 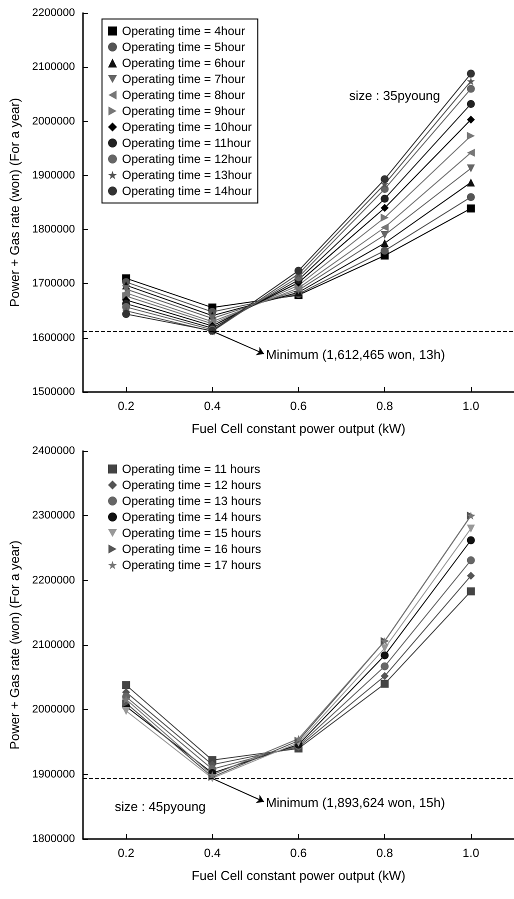 I want to click on legend-label: Operating time = 11 hours, so click(x=191, y=469).